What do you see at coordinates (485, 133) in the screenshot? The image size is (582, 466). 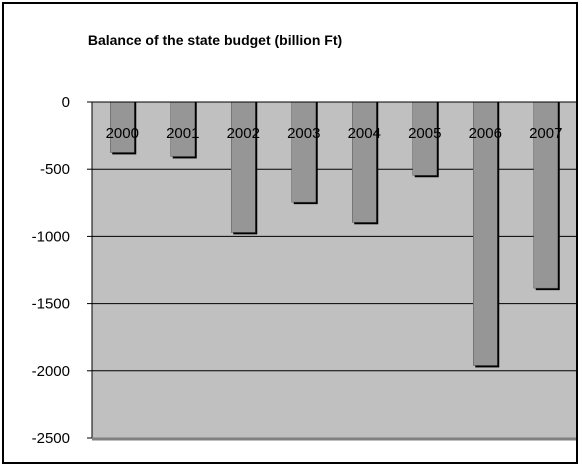 I see `x-tick-label: 2006` at bounding box center [485, 133].